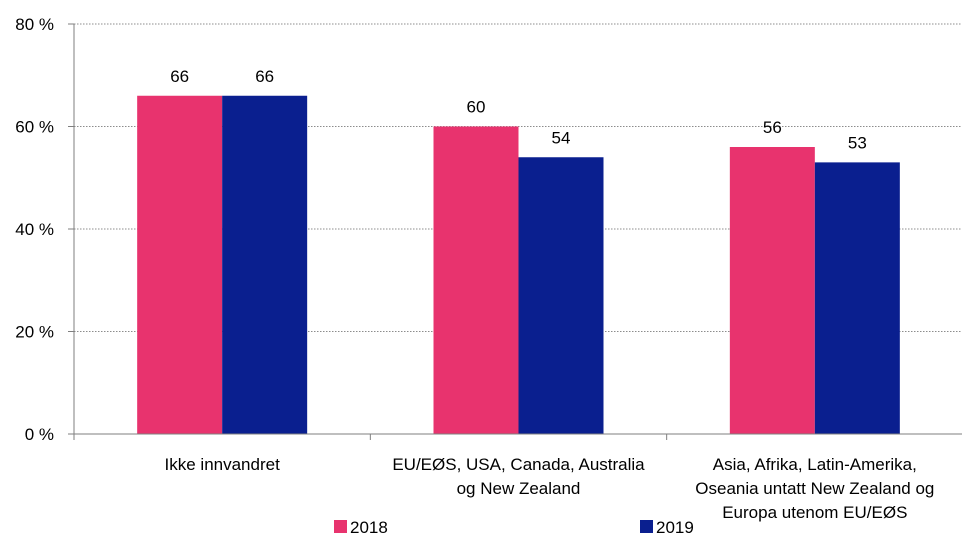 The width and height of the screenshot is (962, 534). I want to click on category-label-line: Oseania untatt New Zealand og, so click(814, 488).